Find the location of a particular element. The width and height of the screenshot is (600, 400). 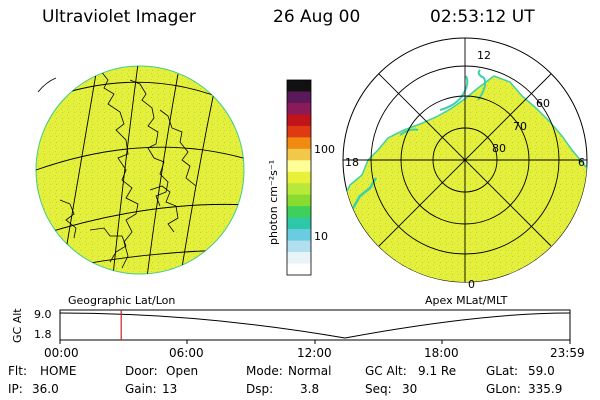

dsp-value: 3.8 is located at coordinates (310, 389).